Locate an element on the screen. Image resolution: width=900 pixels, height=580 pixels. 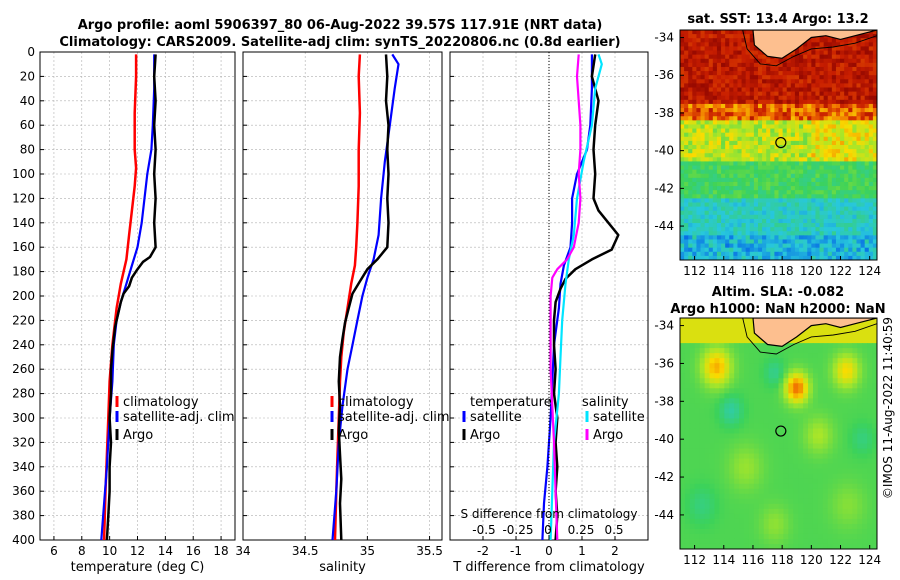
argo-position-marker is located at coordinates (781, 431).